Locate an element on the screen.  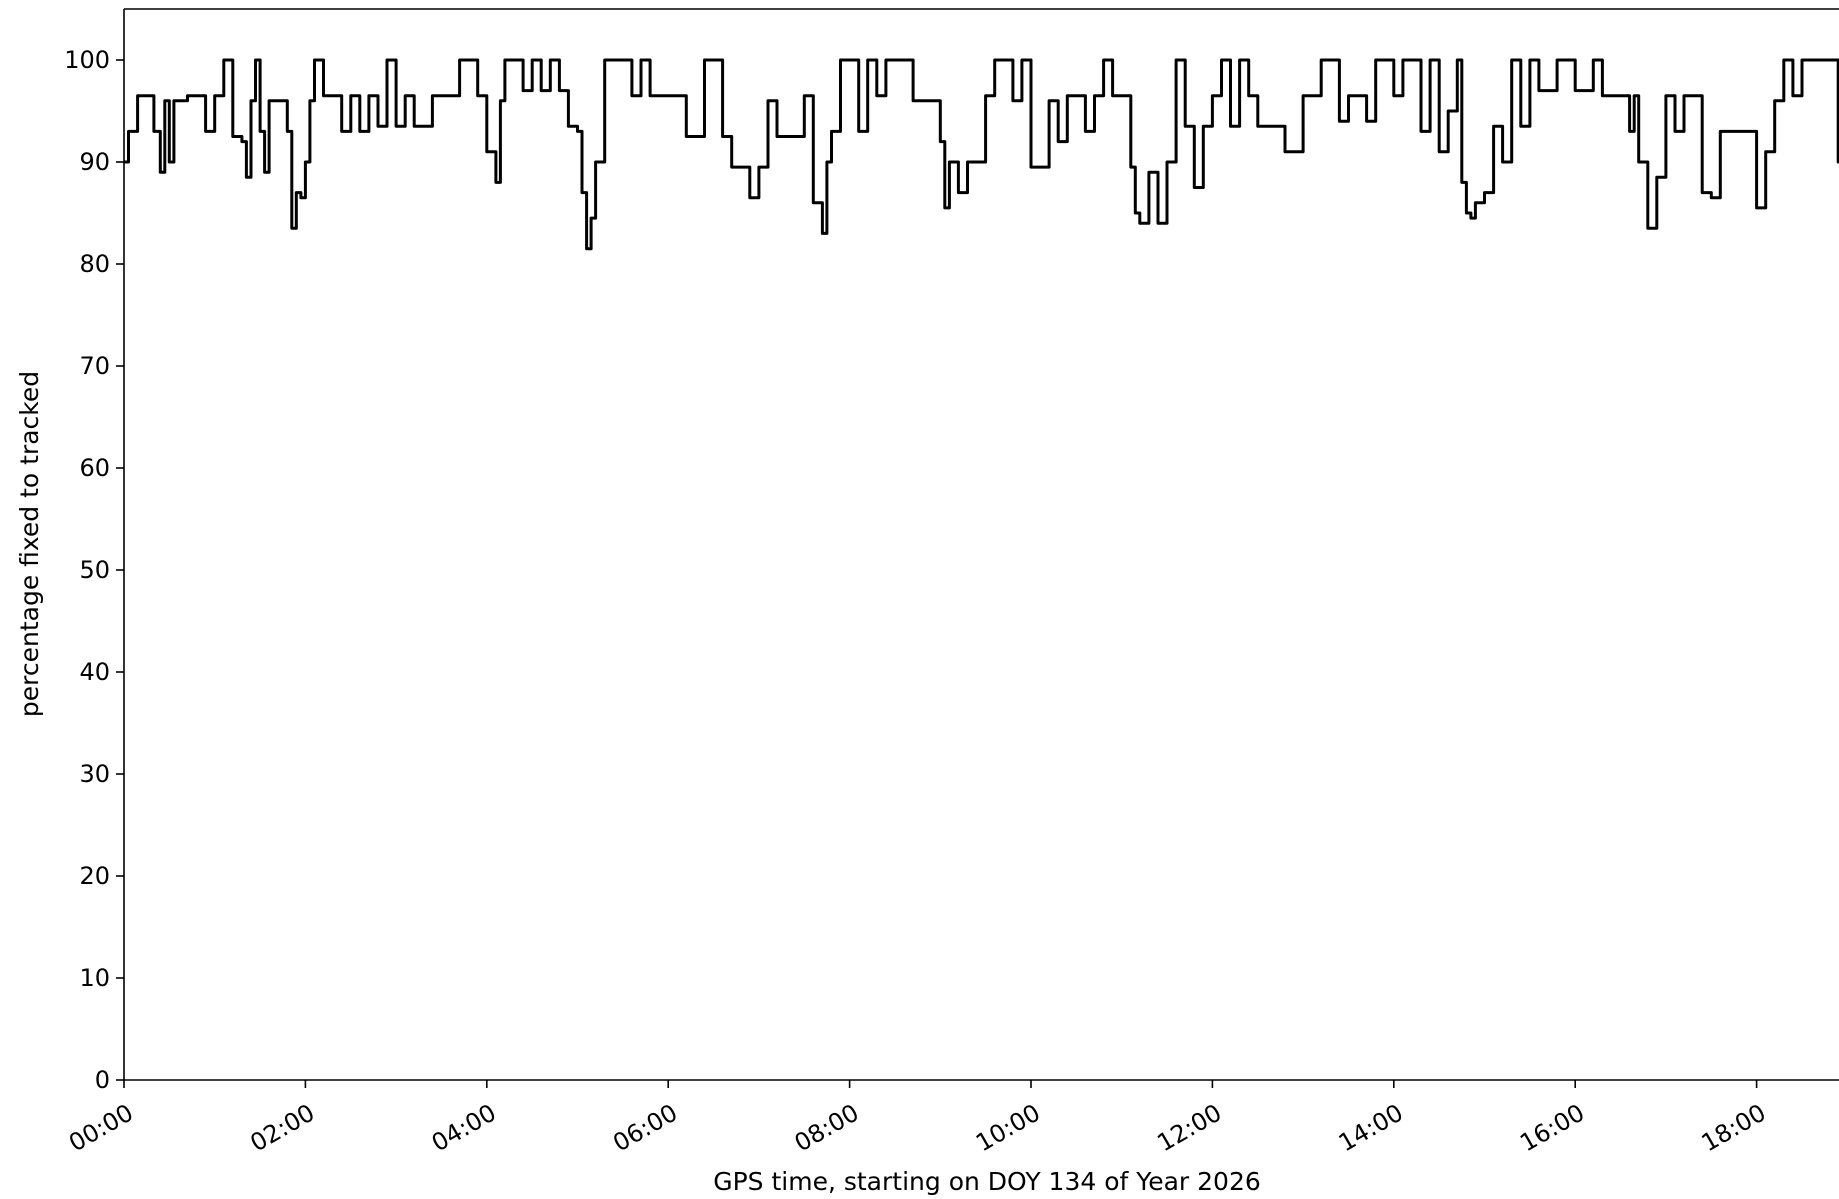
x-tick-label: 12:00 is located at coordinates (1189, 1128).